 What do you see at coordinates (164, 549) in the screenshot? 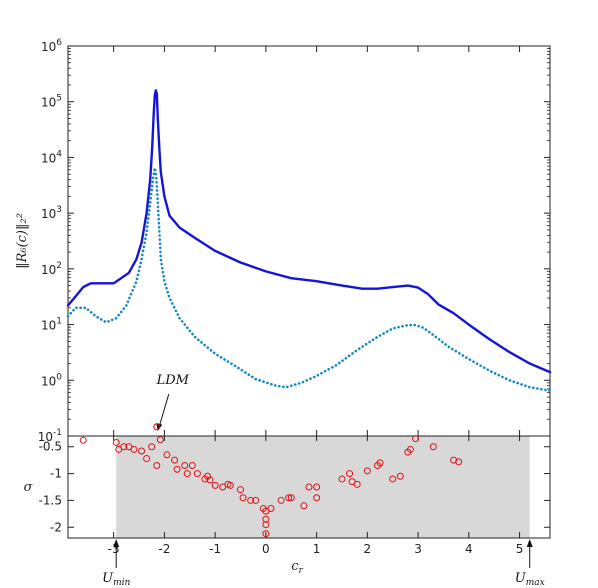
I see `x-tick-label: -2` at bounding box center [164, 549].